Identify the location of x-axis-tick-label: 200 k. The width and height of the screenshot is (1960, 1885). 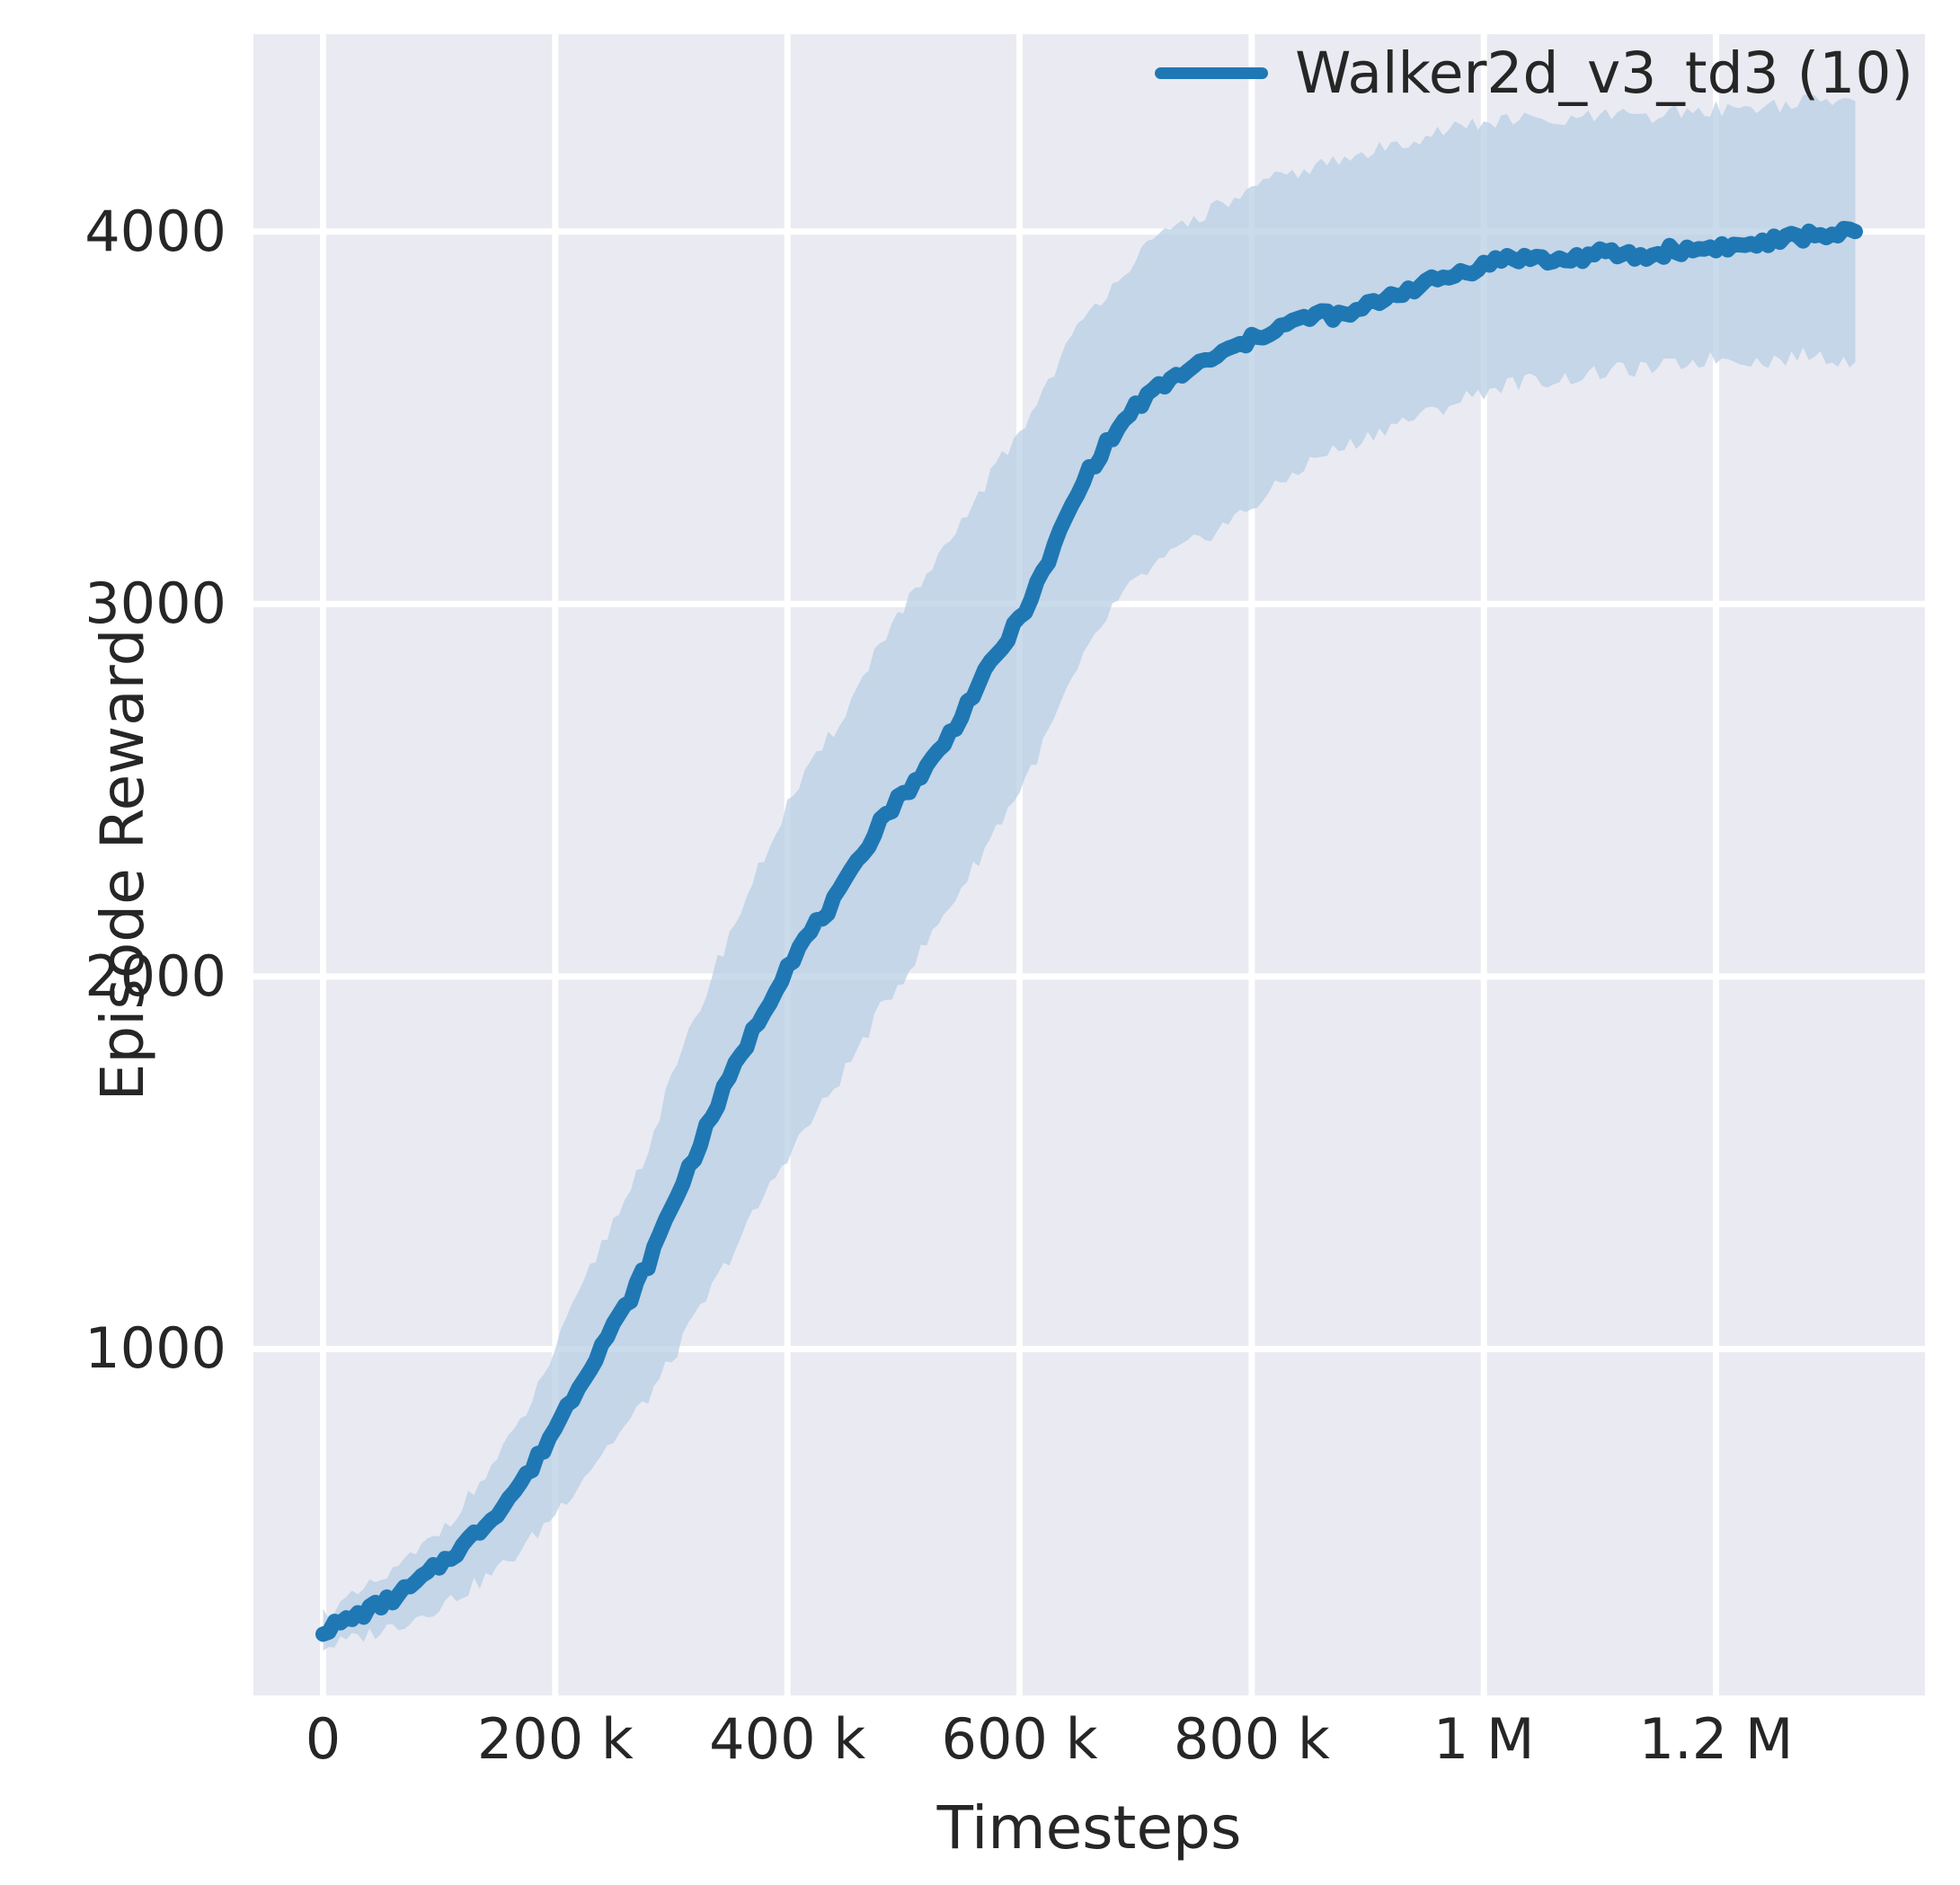
(555, 1739).